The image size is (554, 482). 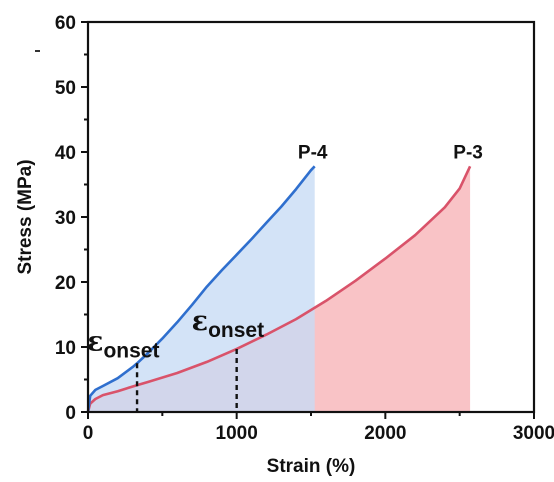 What do you see at coordinates (237, 433) in the screenshot?
I see `x-tick-label: 1000` at bounding box center [237, 433].